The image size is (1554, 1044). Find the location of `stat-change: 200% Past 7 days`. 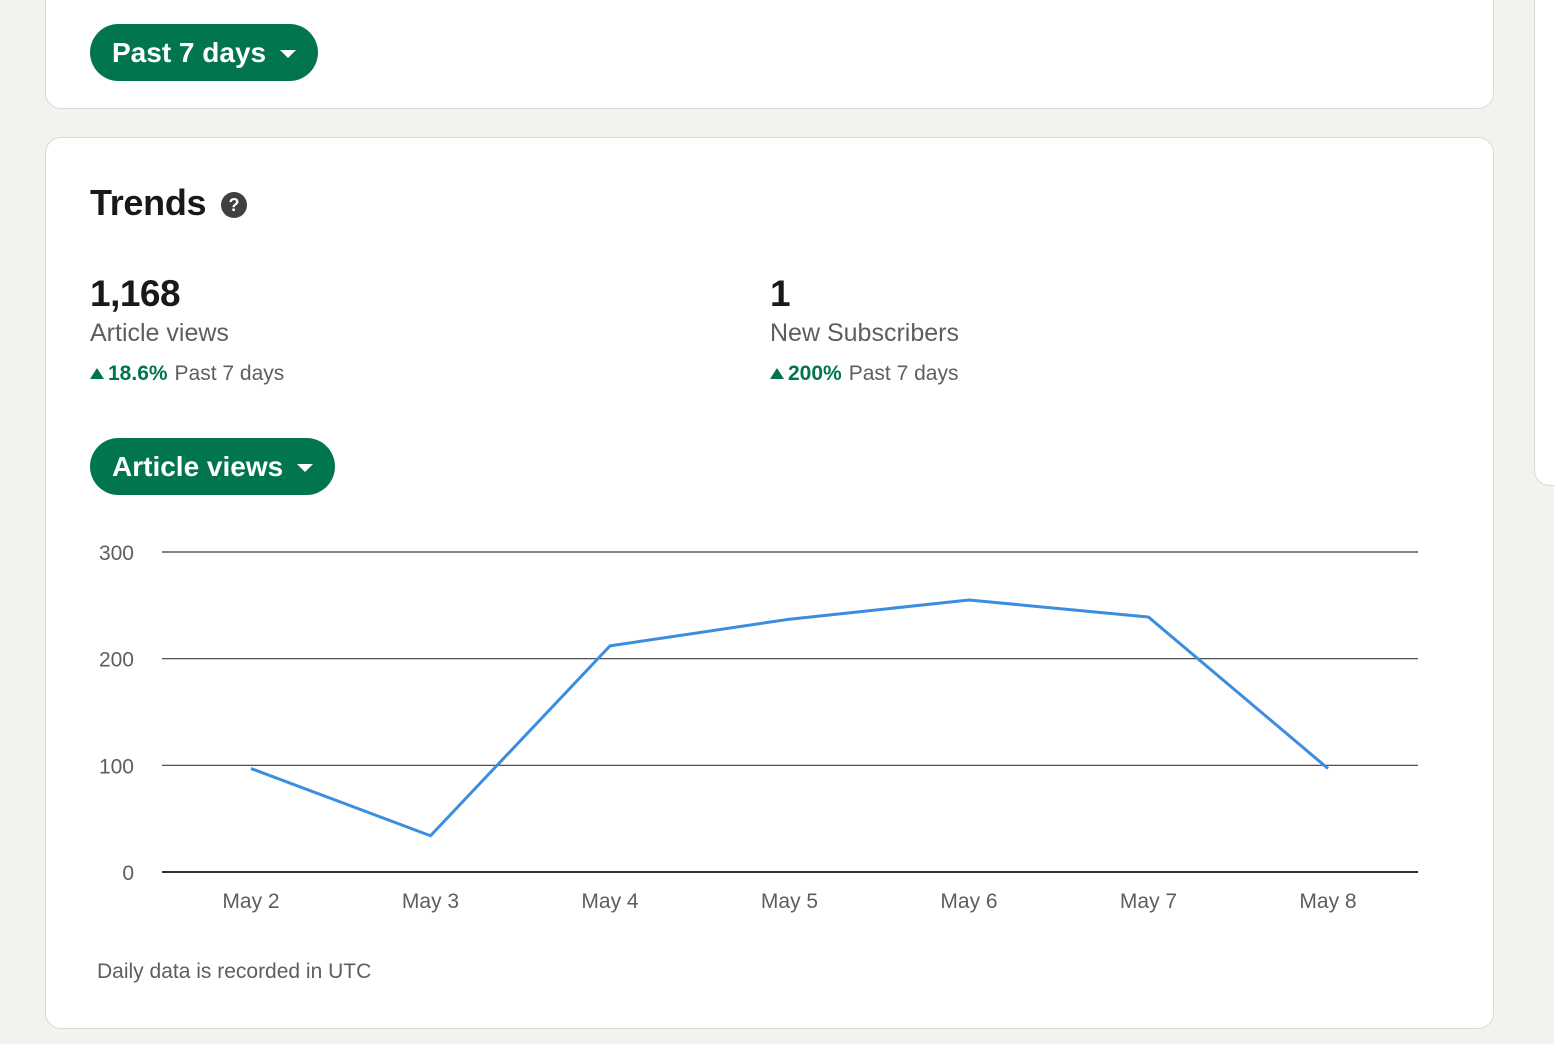

stat-change: 200% Past 7 days is located at coordinates (864, 374).